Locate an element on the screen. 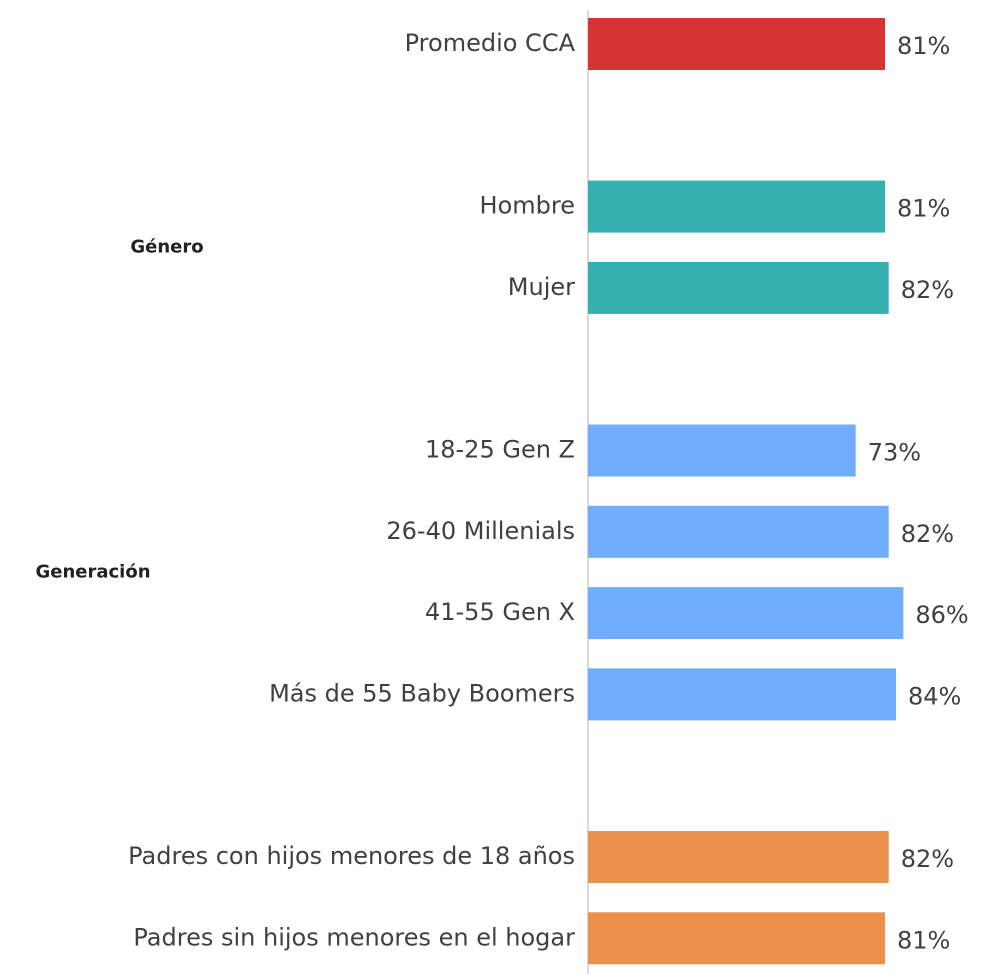 The height and width of the screenshot is (974, 1004). group-label: Género is located at coordinates (166, 246).